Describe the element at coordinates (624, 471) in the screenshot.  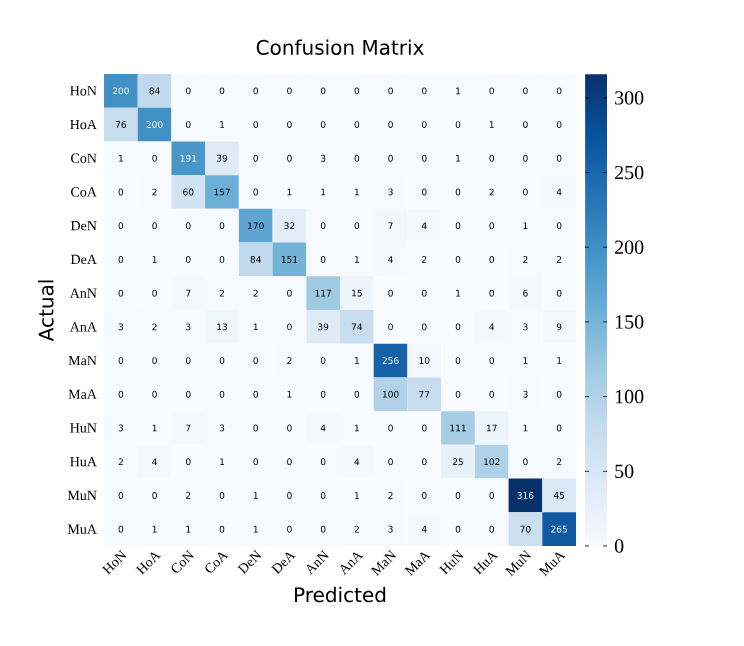
I see `color-bar-label: 50` at that location.